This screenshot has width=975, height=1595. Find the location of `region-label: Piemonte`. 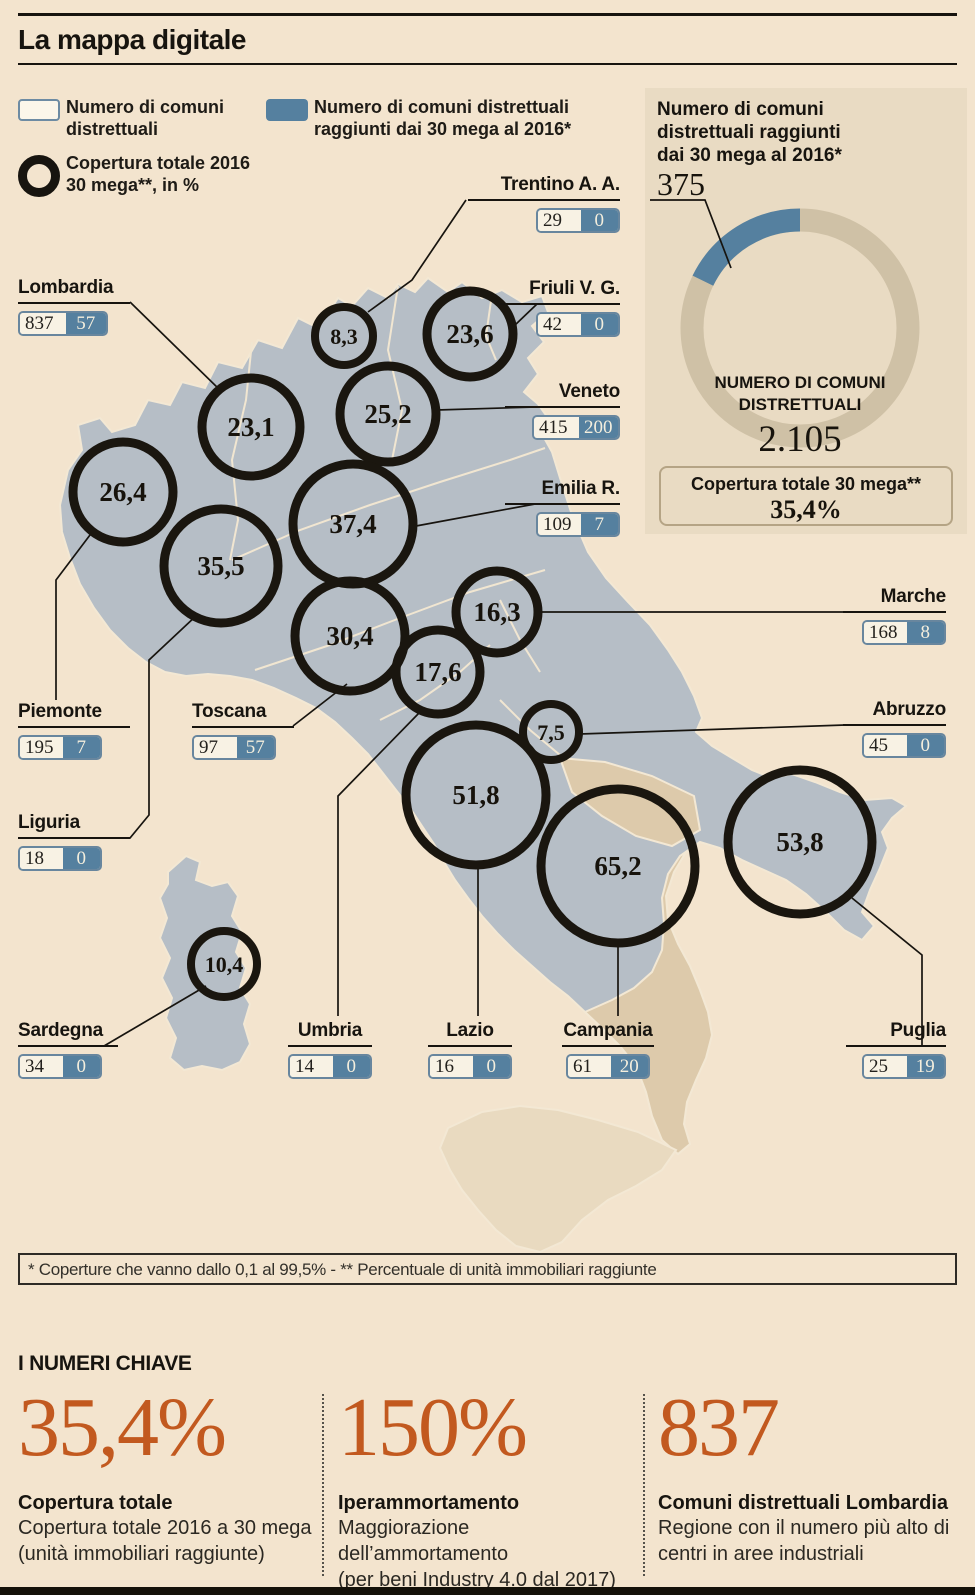

region-label: Piemonte is located at coordinates (74, 714).